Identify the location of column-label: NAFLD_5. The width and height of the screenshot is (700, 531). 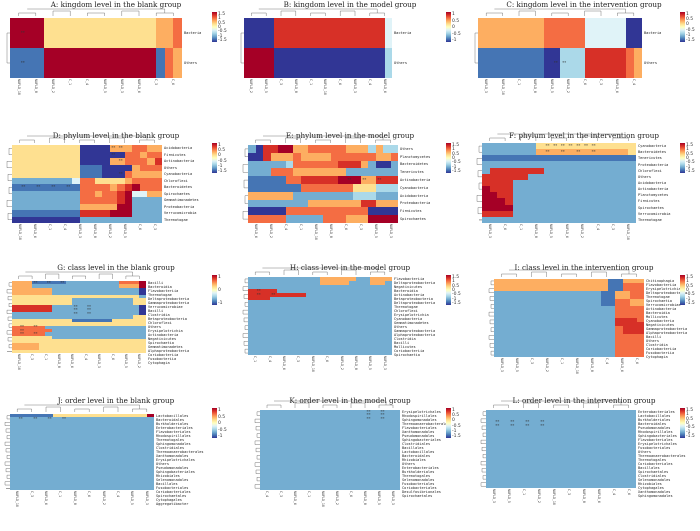
(124, 231).